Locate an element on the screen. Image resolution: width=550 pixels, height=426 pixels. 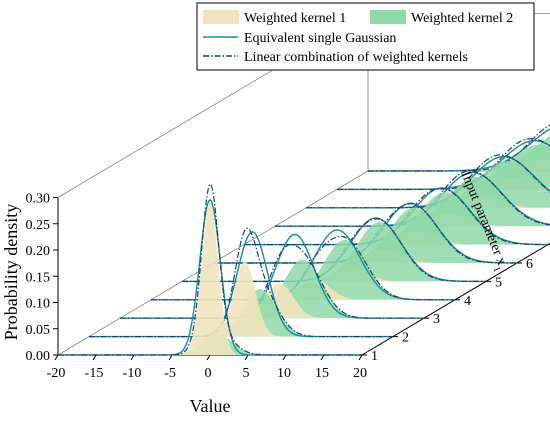
legend-box is located at coordinates (365, 36).